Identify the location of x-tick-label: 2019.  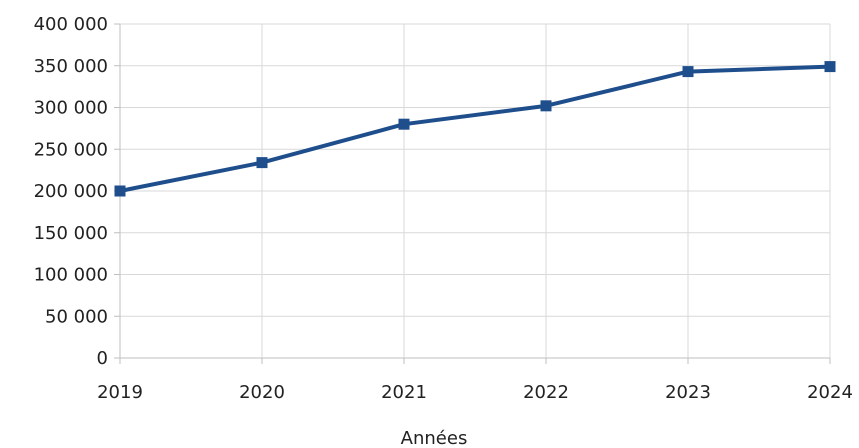
(120, 392).